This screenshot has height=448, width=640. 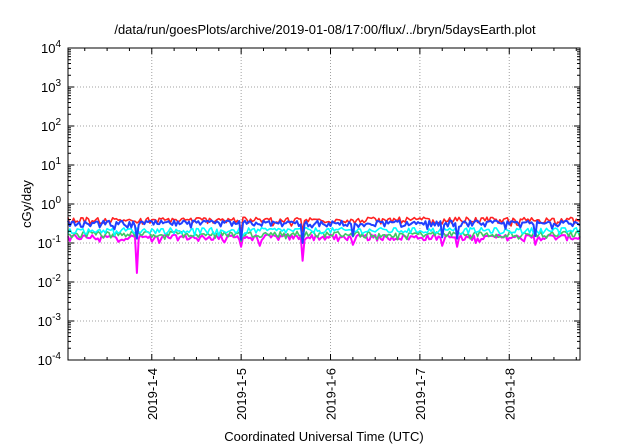 What do you see at coordinates (509, 394) in the screenshot?
I see `x-tick-label: 2019-1-8` at bounding box center [509, 394].